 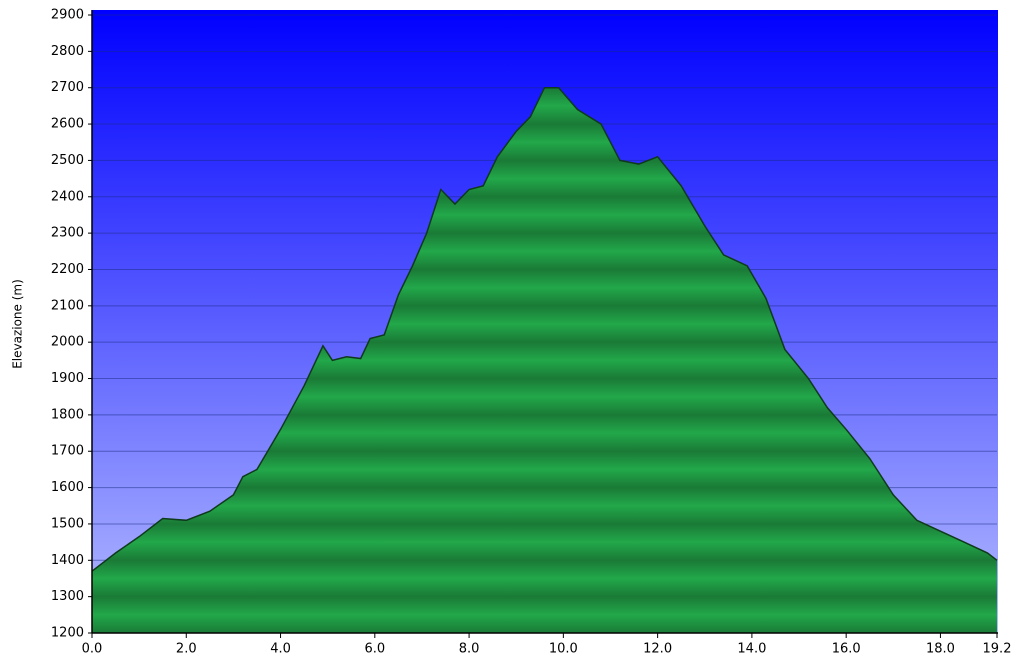 What do you see at coordinates (563, 649) in the screenshot?
I see `x-tick-label: 10.0` at bounding box center [563, 649].